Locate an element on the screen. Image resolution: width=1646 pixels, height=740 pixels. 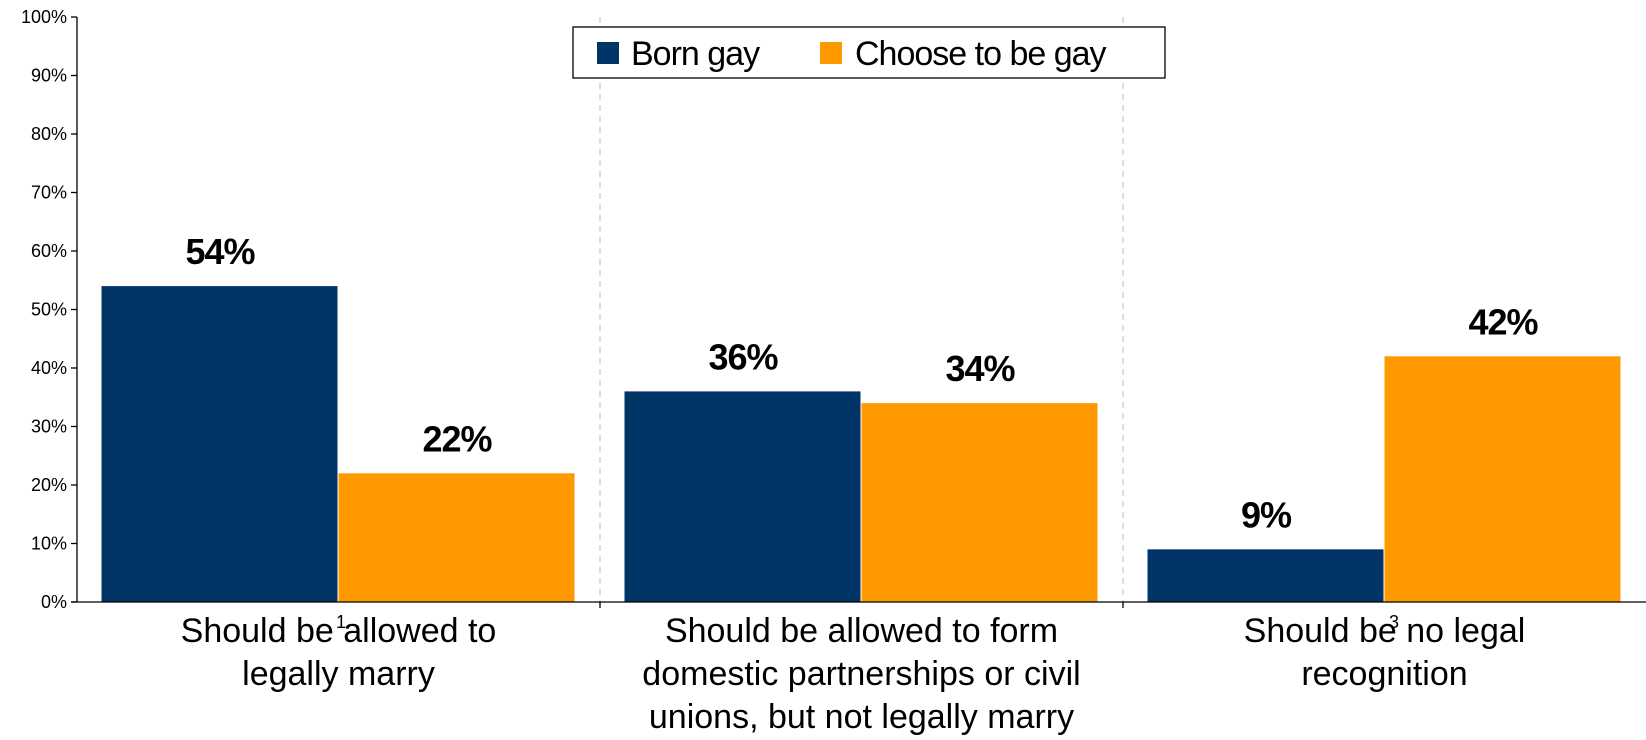
y-tick-label: 50% is located at coordinates (49, 310).